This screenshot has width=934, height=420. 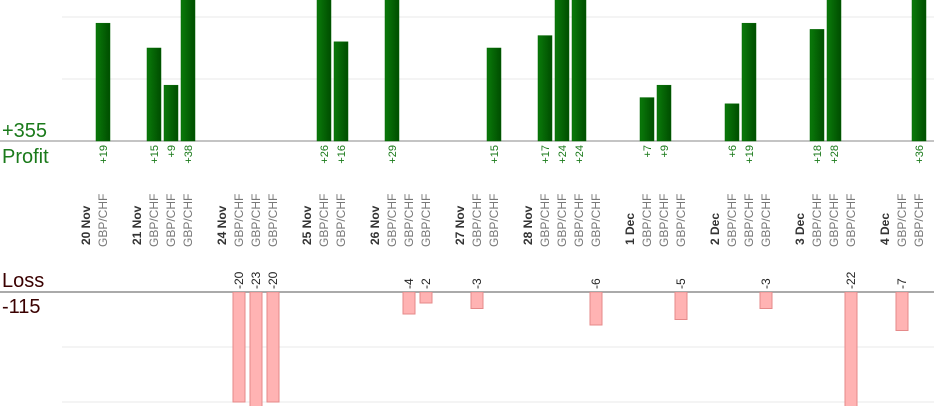 What do you see at coordinates (409, 283) in the screenshot?
I see `loss-value-label: -4` at bounding box center [409, 283].